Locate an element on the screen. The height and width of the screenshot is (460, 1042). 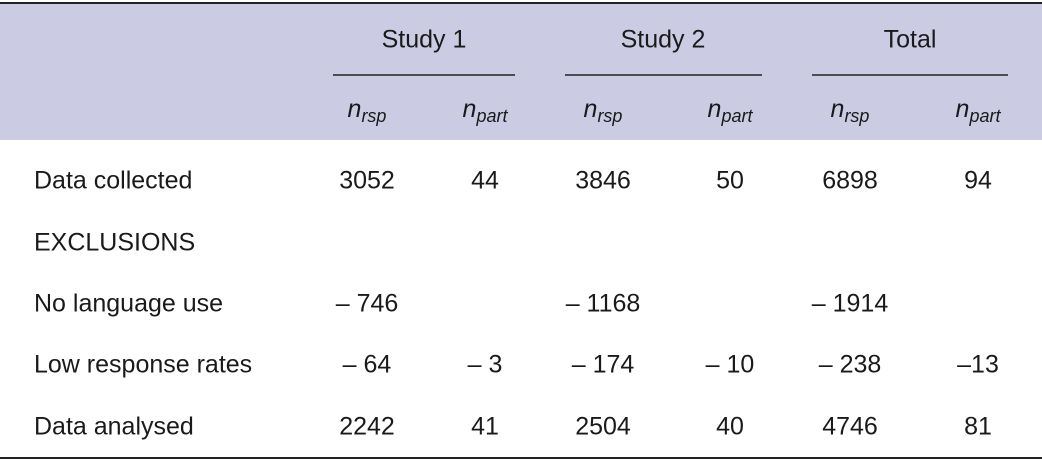
group-header: Total is located at coordinates (910, 40).